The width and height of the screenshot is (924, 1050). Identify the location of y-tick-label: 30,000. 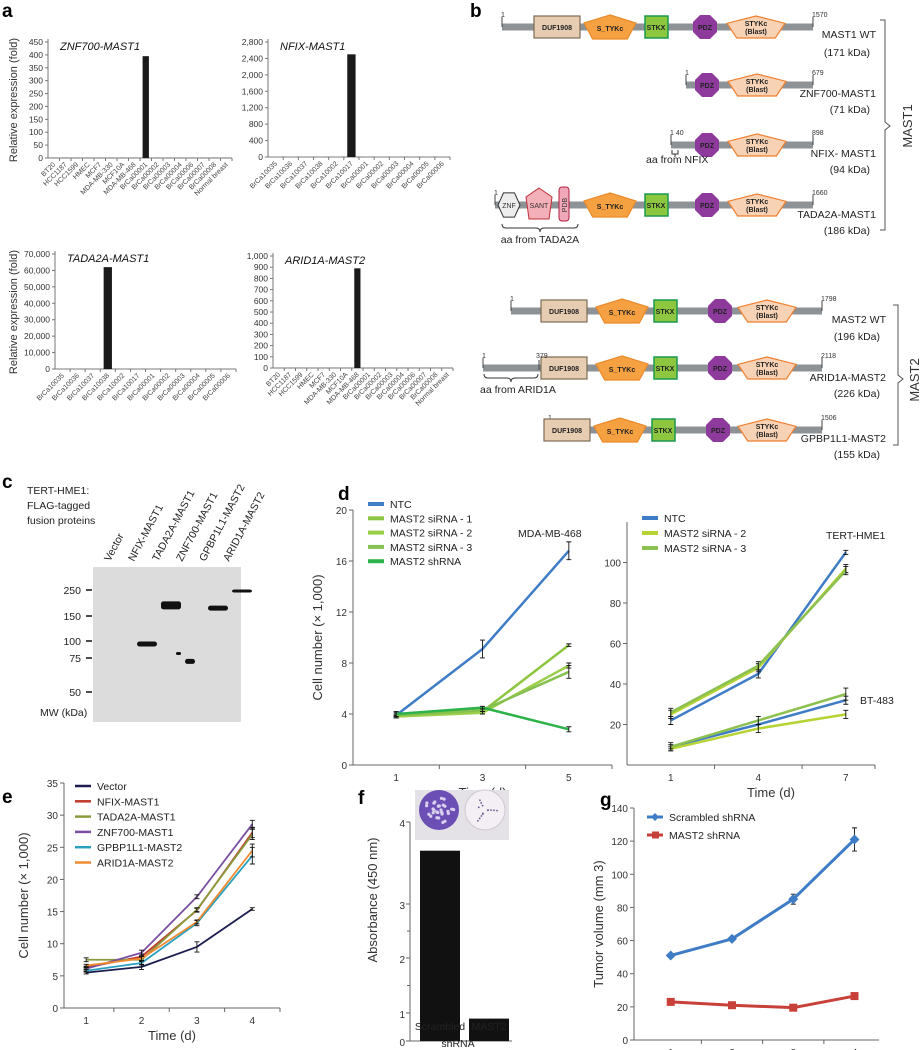
(37, 320).